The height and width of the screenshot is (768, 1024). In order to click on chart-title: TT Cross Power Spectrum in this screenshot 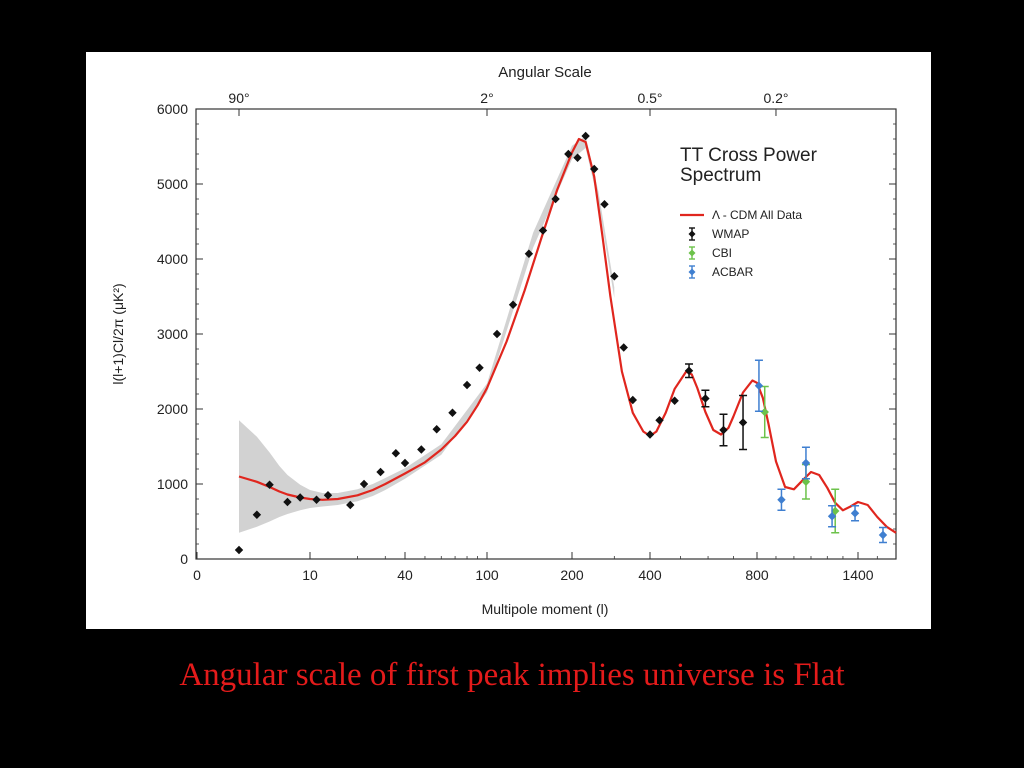, I will do `click(749, 165)`.